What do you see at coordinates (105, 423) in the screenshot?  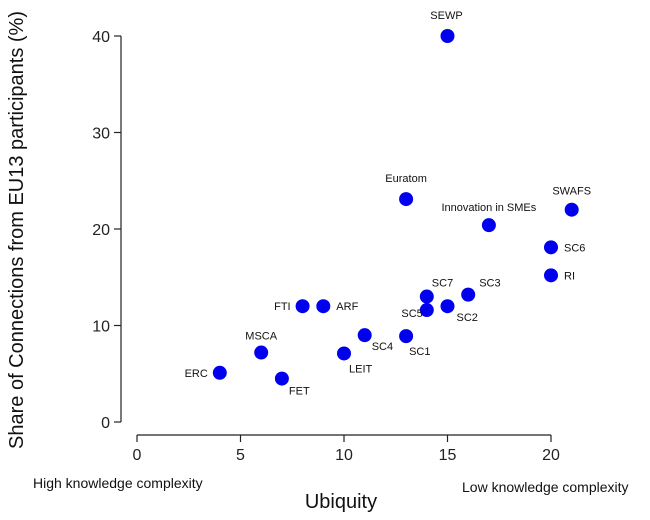 I see `y-tick-label: 0` at bounding box center [105, 423].